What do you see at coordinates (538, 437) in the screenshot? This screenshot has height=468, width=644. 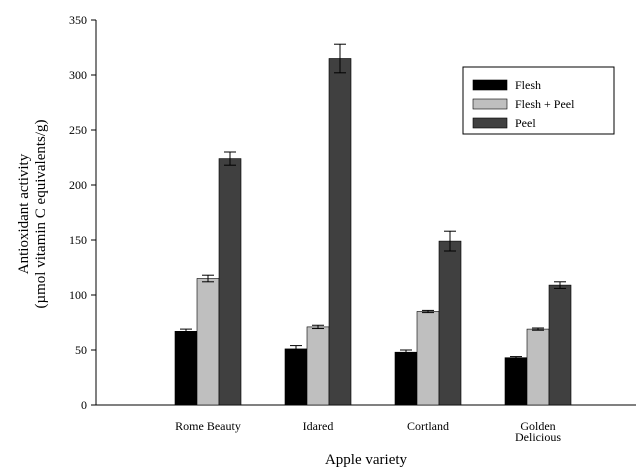 I see `x-tick-label: Delicious` at bounding box center [538, 437].